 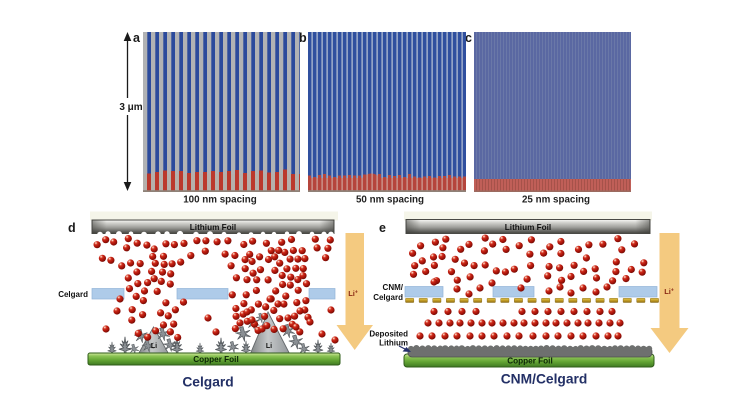 What do you see at coordinates (130, 107) in the screenshot?
I see `svg-text: 3 μm` at bounding box center [130, 107].